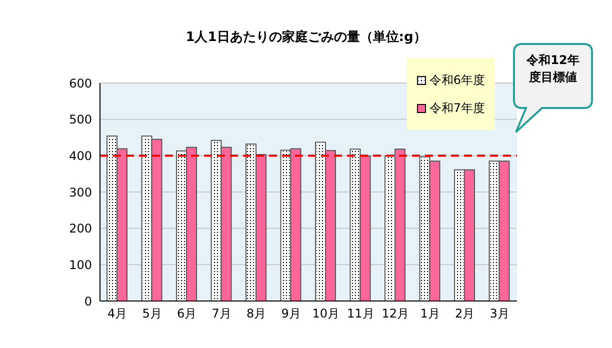 The width and height of the screenshot is (612, 348). What do you see at coordinates (256, 313) in the screenshot?
I see `x-tick-label: 8月` at bounding box center [256, 313].